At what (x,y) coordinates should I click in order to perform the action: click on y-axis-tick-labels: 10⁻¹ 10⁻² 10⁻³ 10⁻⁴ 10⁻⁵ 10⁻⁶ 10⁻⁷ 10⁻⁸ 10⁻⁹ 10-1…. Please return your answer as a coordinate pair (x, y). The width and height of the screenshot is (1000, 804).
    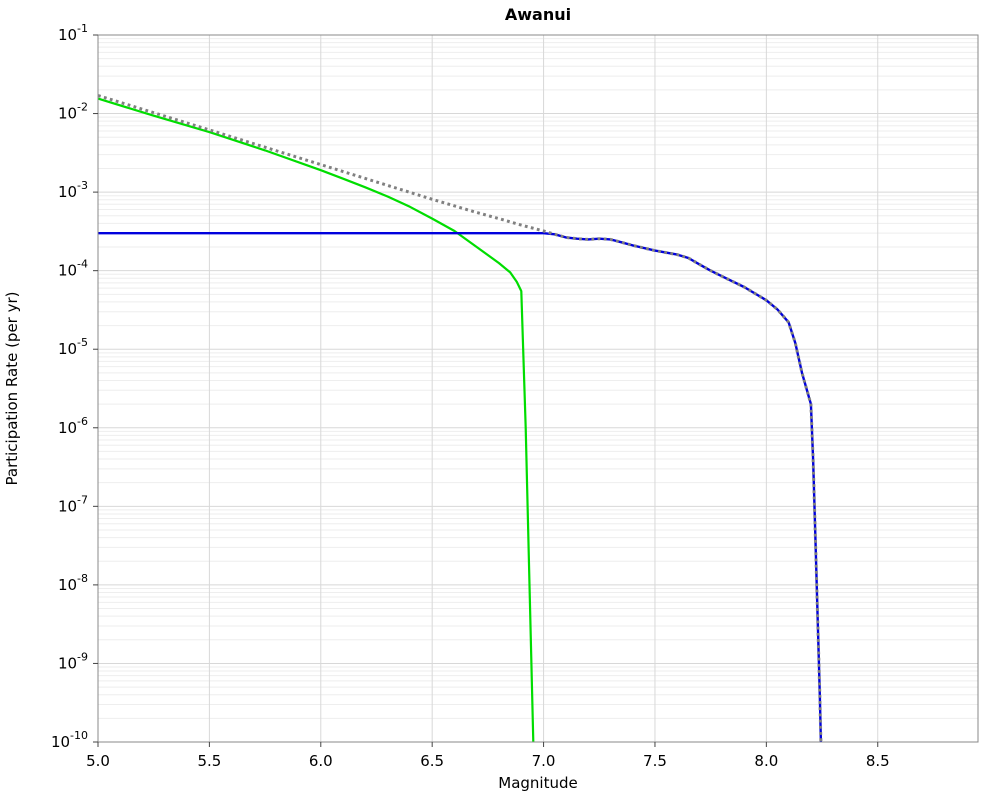
    Looking at the image, I should click on (69, 386).